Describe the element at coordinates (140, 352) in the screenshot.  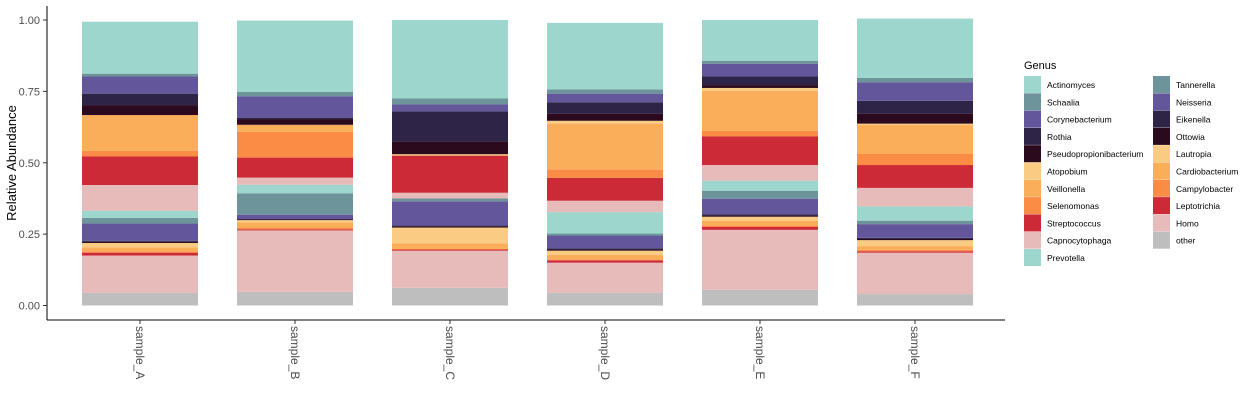
I see `x-tick-label-sample_A: sample_A` at that location.